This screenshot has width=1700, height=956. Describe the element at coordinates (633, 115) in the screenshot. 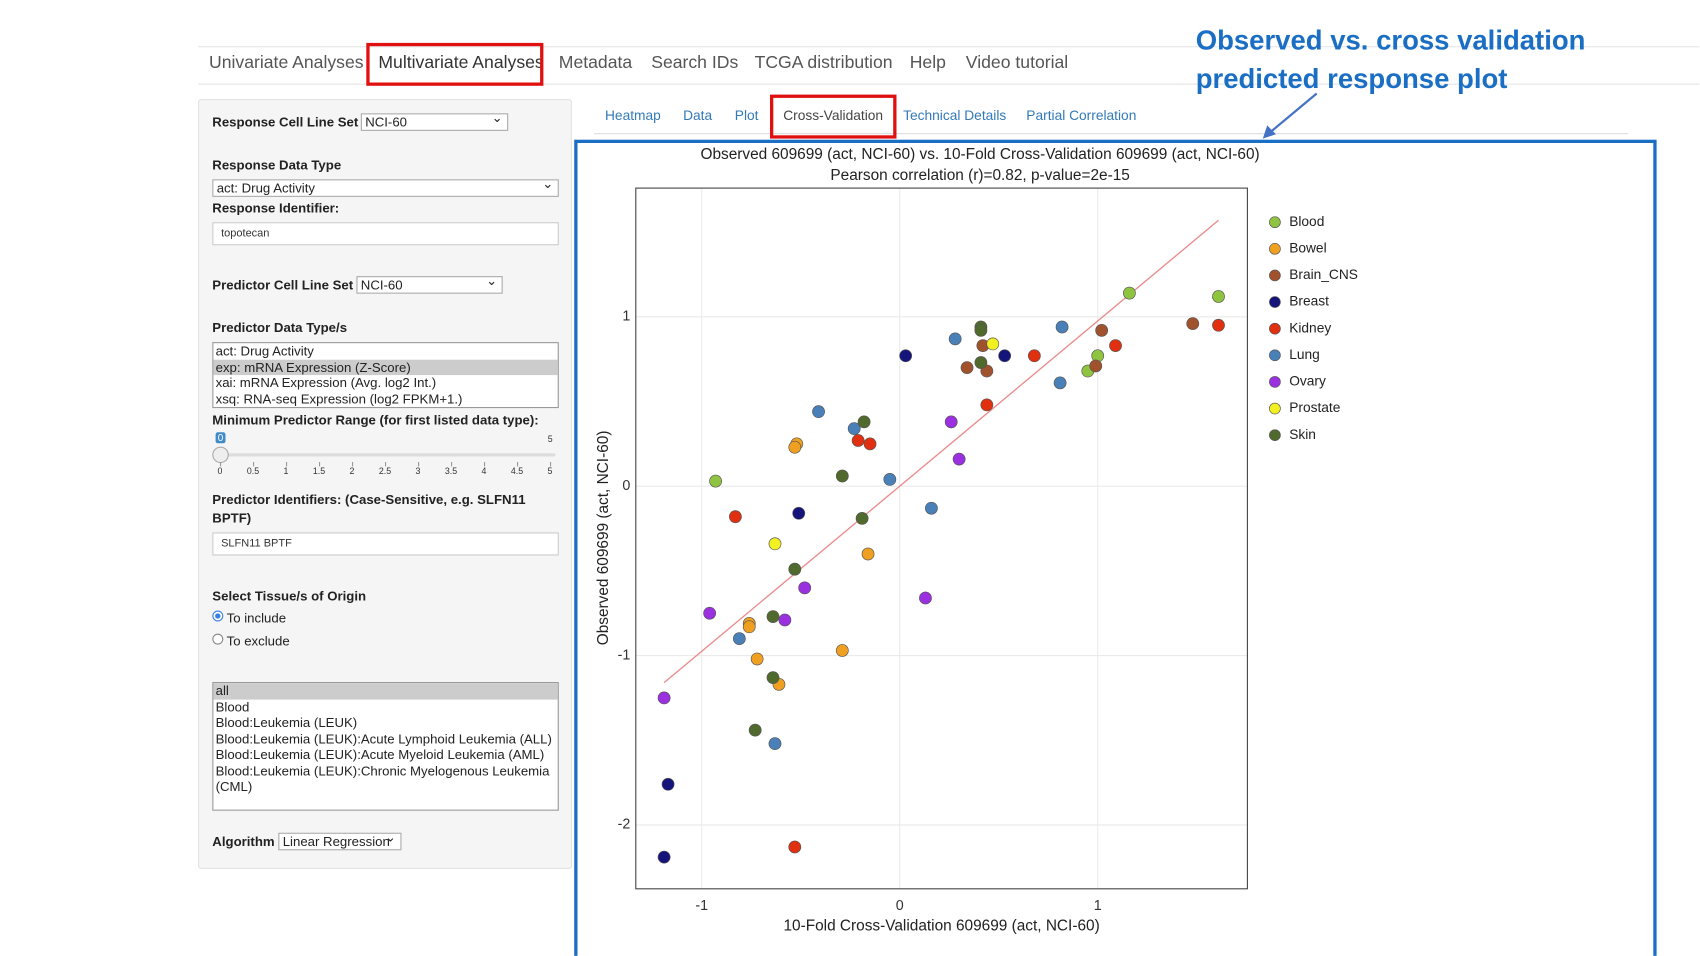

I see `sub-tab: Heatmap` at that location.